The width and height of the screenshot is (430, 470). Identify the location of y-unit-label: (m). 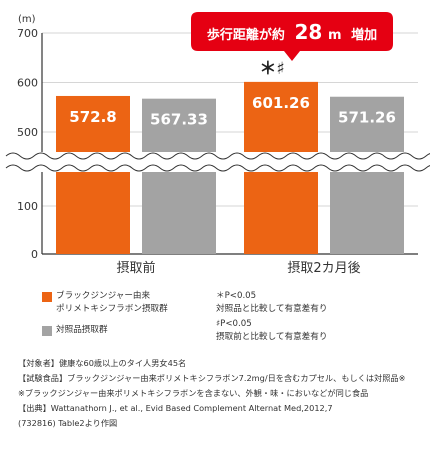
(27, 19).